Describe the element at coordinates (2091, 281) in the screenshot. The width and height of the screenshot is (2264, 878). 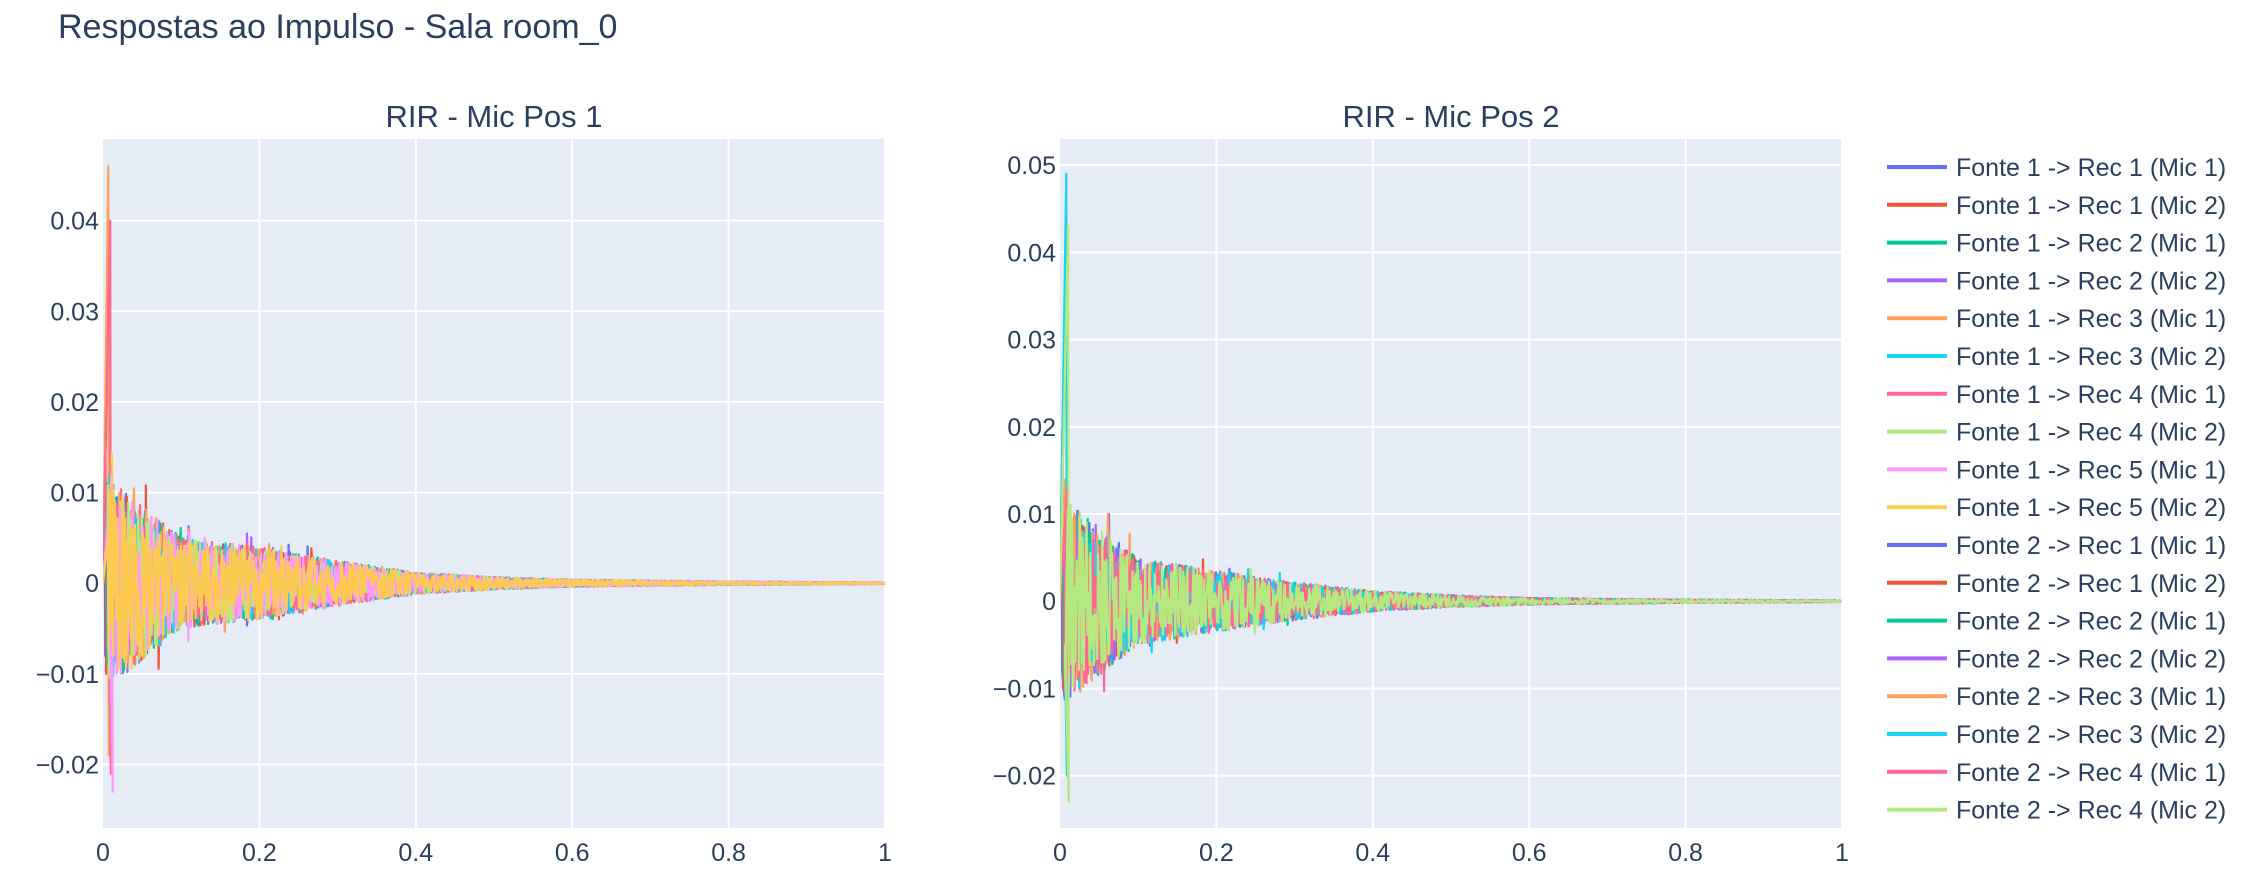
I see `legend-label: Fonte 1 -> Rec 2 (Mic 2)` at that location.